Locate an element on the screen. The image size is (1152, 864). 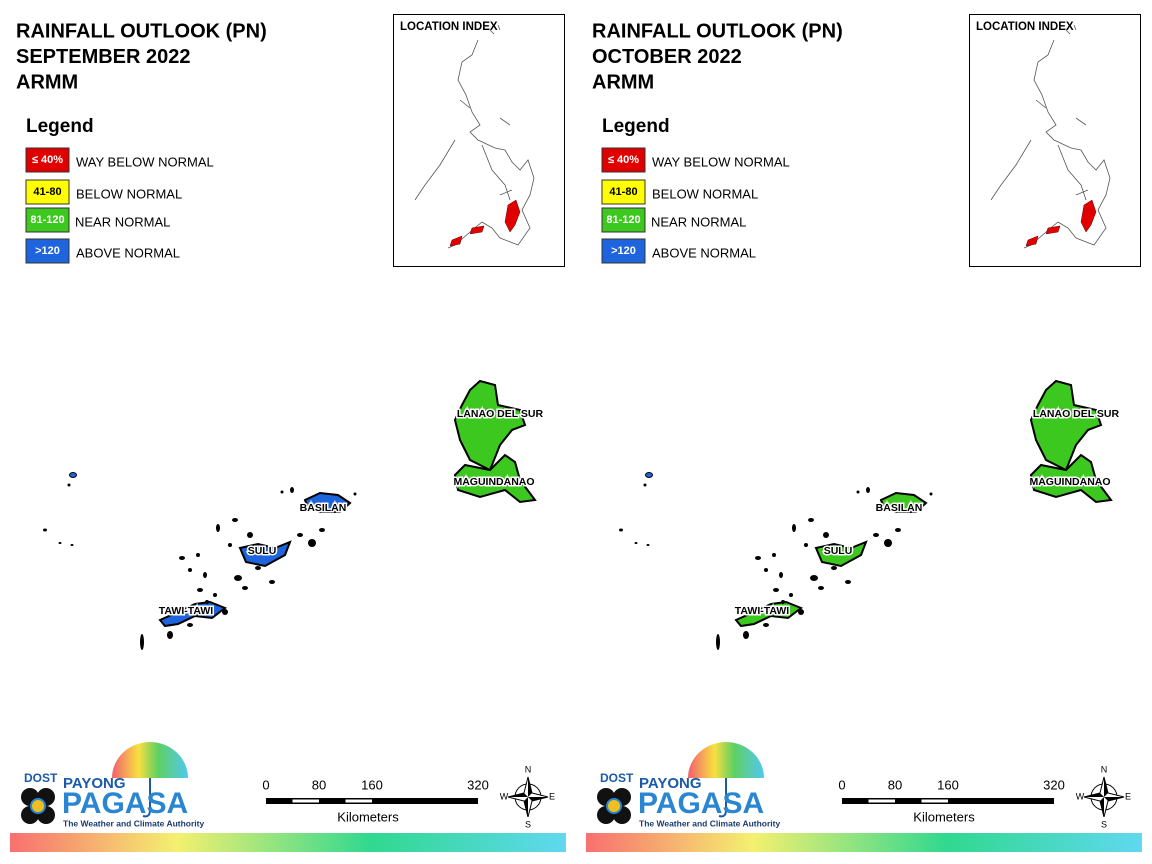
compass-letter: E is located at coordinates (552, 796).